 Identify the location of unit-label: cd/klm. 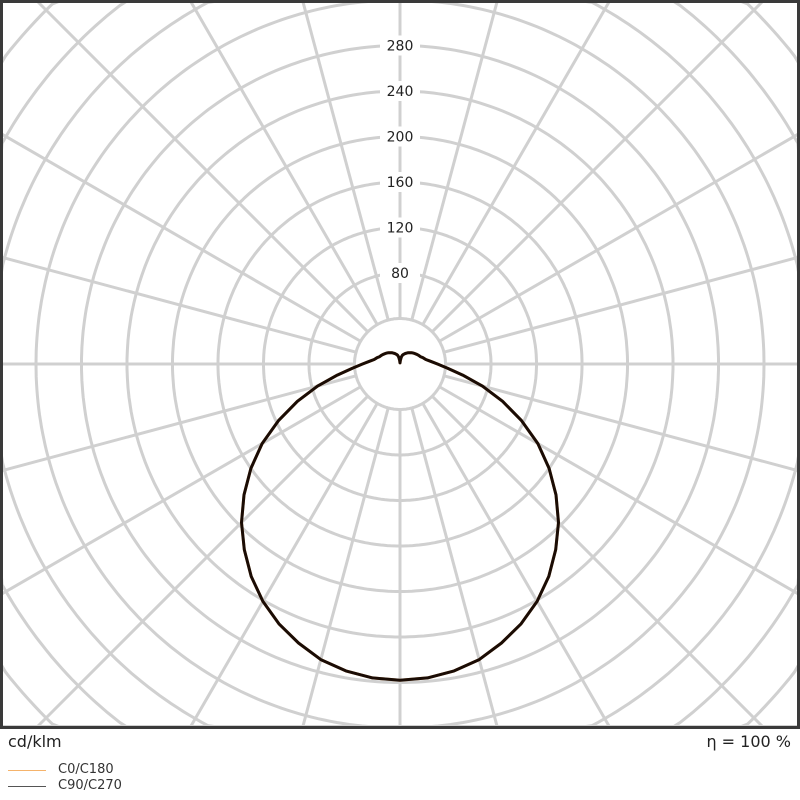
(35, 741).